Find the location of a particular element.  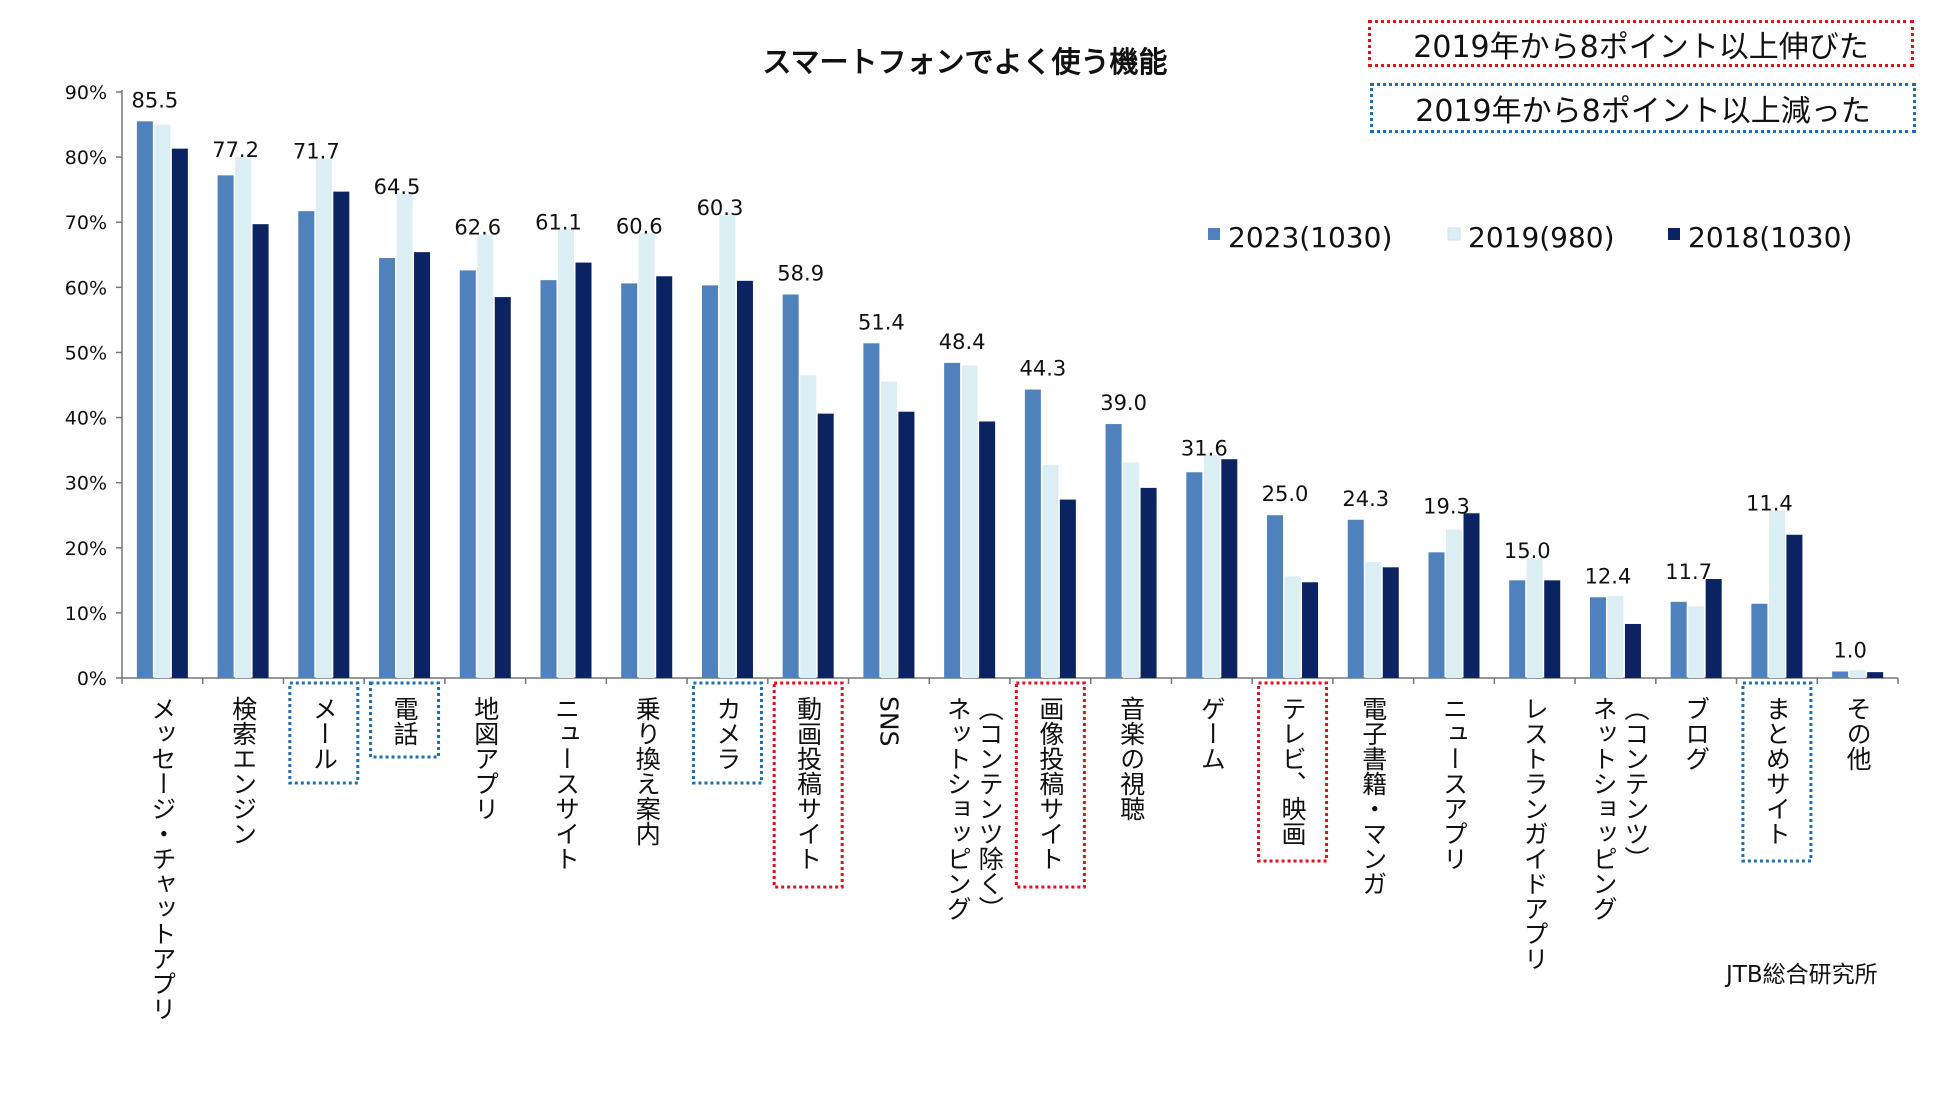

y-tick-label: 60% is located at coordinates (86, 288).